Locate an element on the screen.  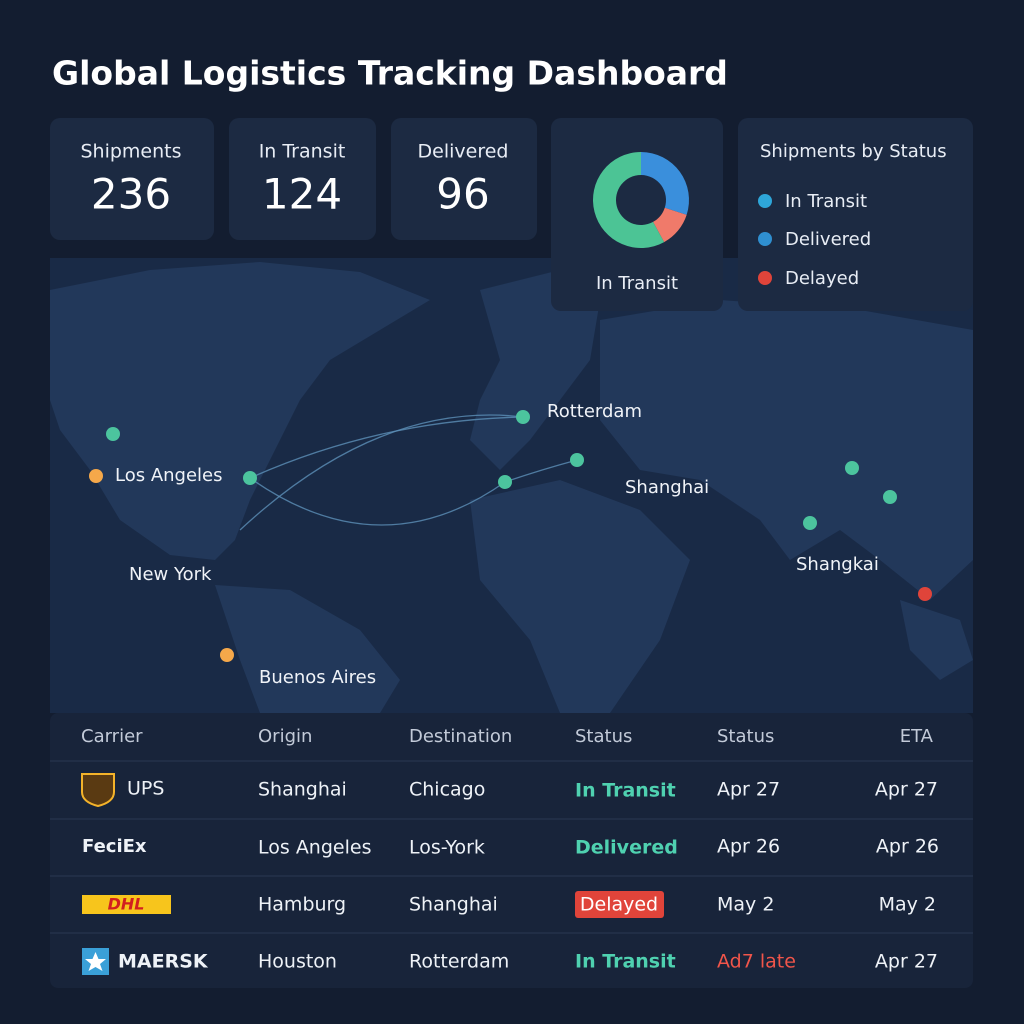
column-header: Origin is located at coordinates (285, 736).